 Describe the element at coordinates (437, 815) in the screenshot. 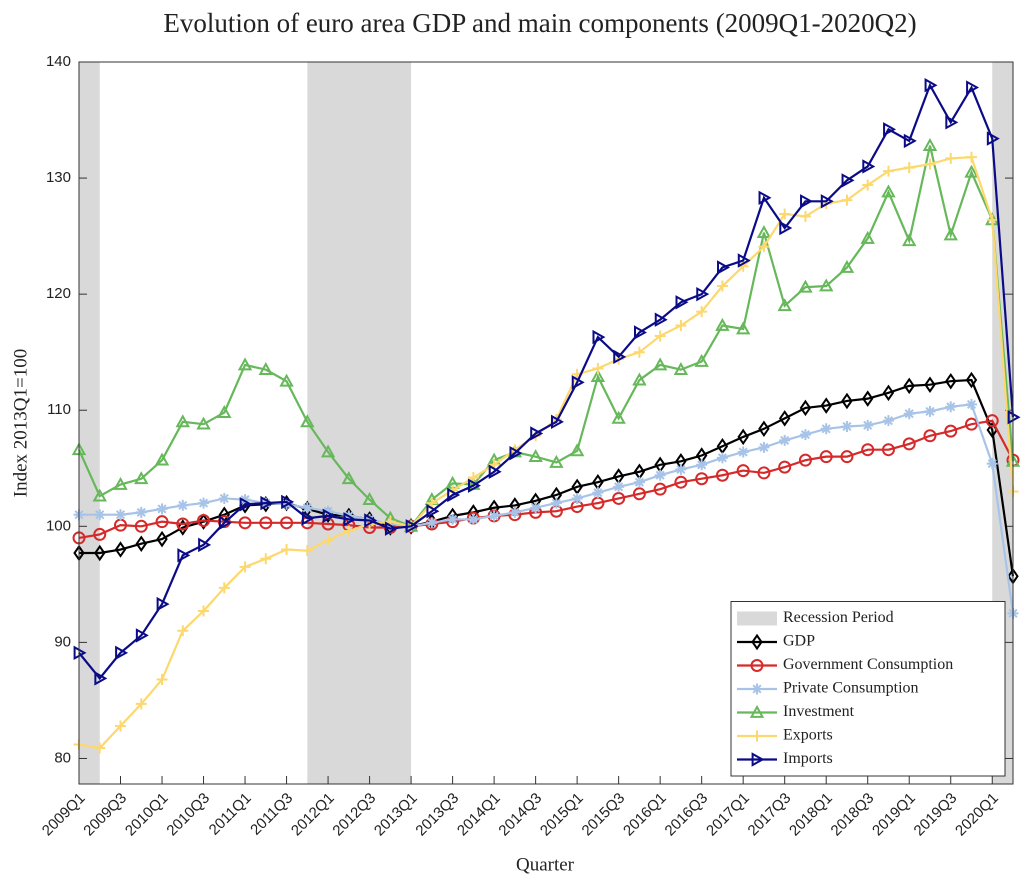

I see `x-tick-label: 2013Q3` at that location.